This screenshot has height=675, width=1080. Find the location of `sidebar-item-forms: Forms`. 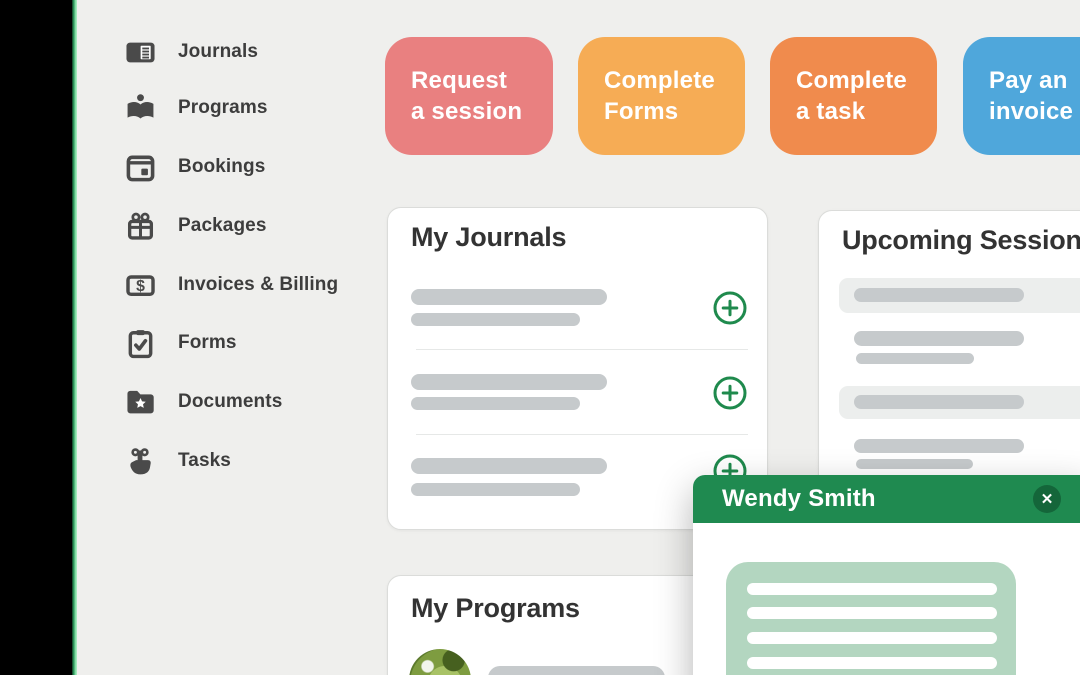

sidebar-item-forms: Forms is located at coordinates (180, 343).